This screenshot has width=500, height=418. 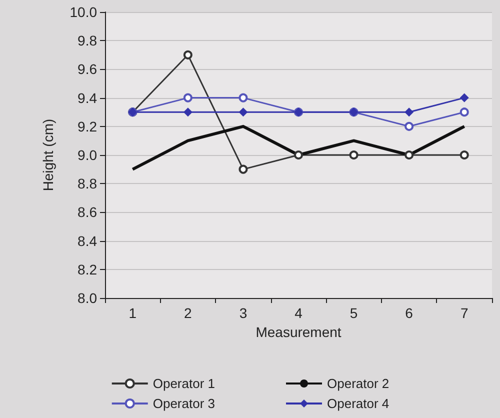 What do you see at coordinates (88, 69) in the screenshot?
I see `y-tick-label: 9.6` at bounding box center [88, 69].